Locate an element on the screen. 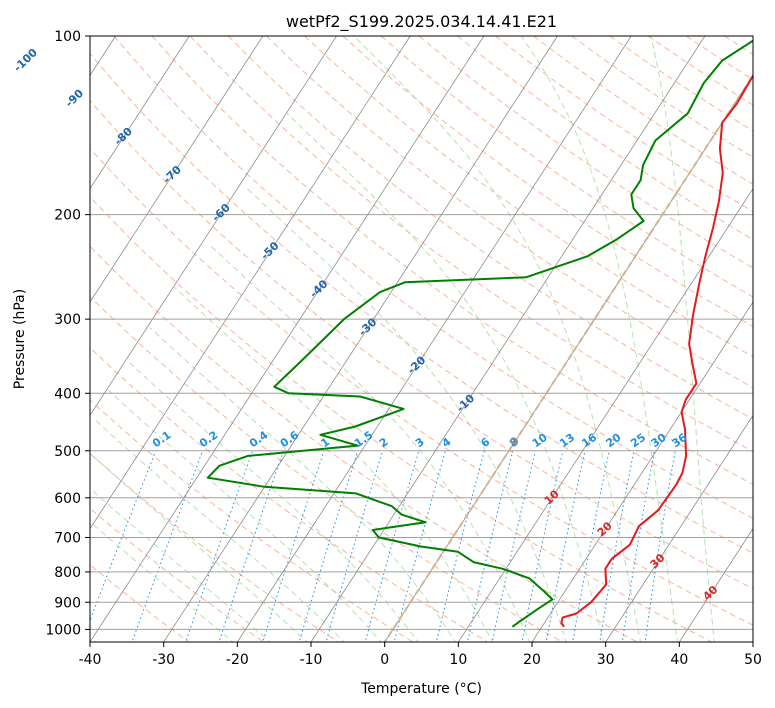 This screenshot has height=708, width=775. y-tick-label: 100 is located at coordinates (67, 37).